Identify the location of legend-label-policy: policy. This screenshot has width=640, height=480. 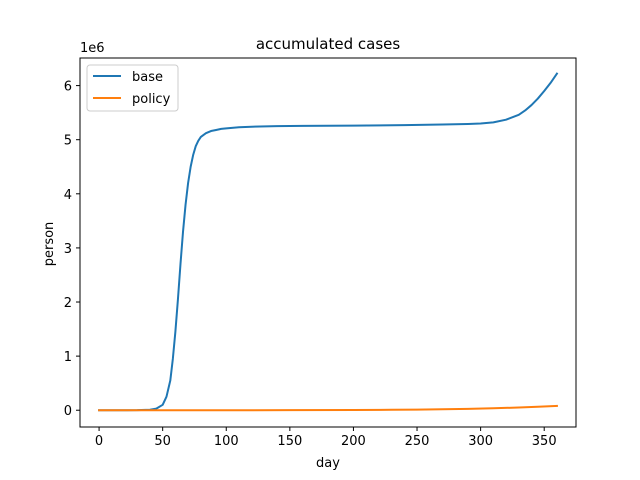
(151, 99).